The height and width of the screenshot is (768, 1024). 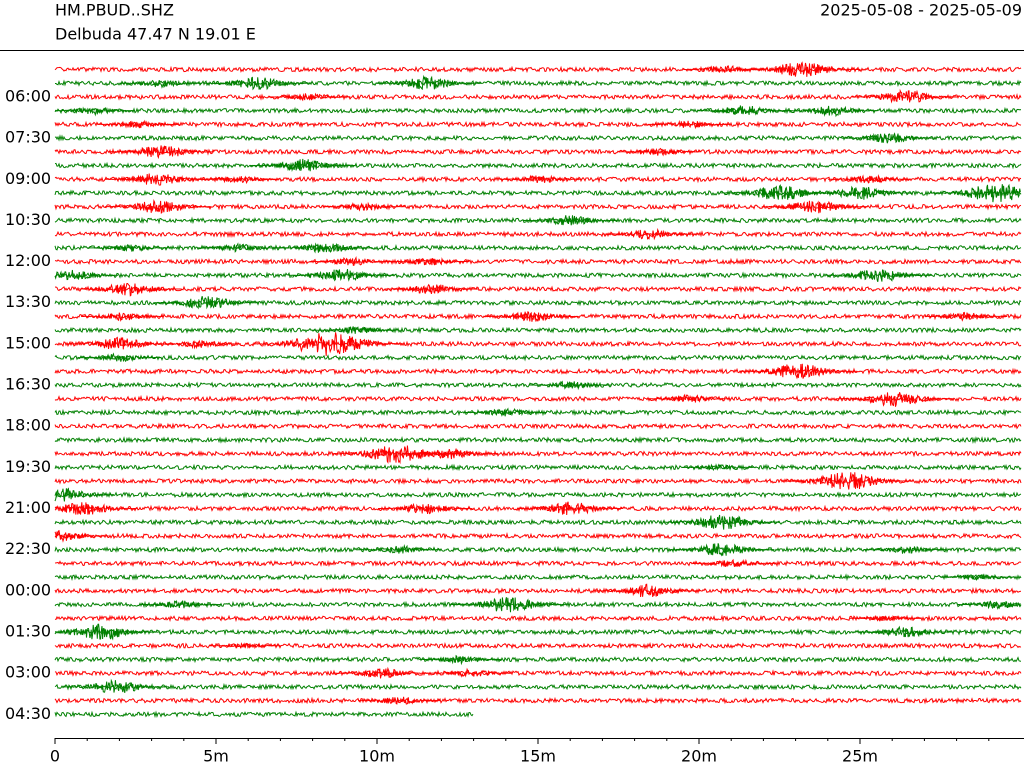 What do you see at coordinates (28, 631) in the screenshot?
I see `y-tick-label: 01:30` at bounding box center [28, 631].